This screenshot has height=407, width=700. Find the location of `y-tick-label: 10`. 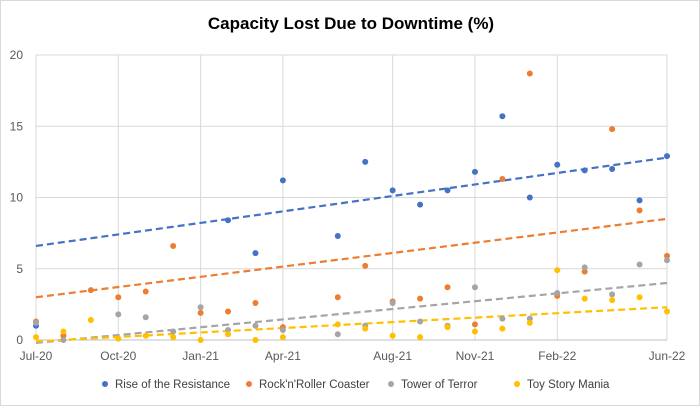

y-tick-label: 10 is located at coordinates (17, 198).